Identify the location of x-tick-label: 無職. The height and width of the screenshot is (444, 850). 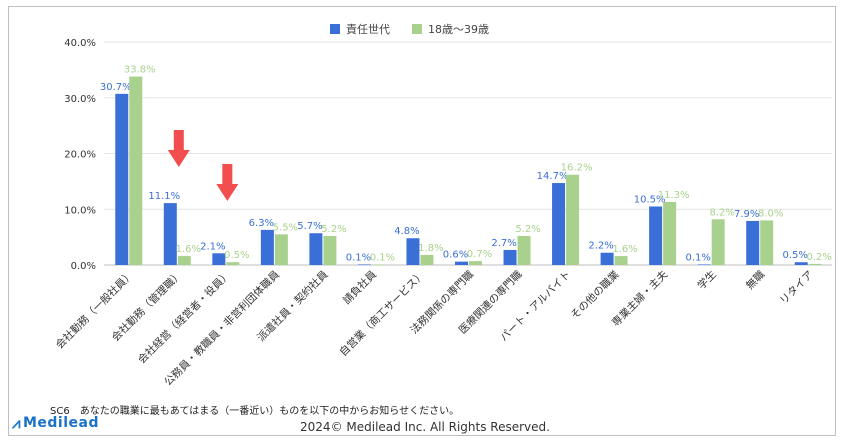
(755, 280).